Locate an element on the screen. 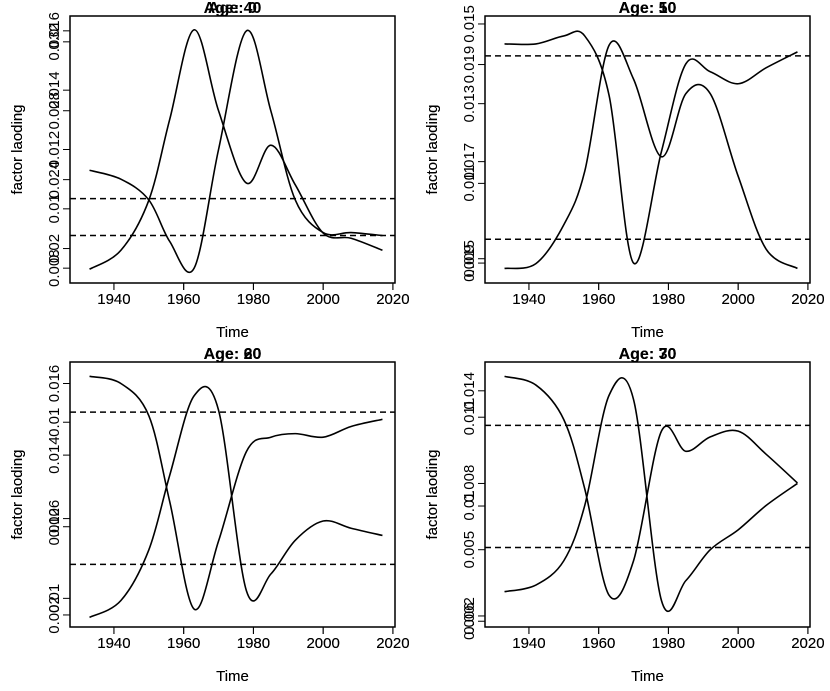 The height and width of the screenshot is (691, 830). panel-title: Age: 10 is located at coordinates (648, 8).